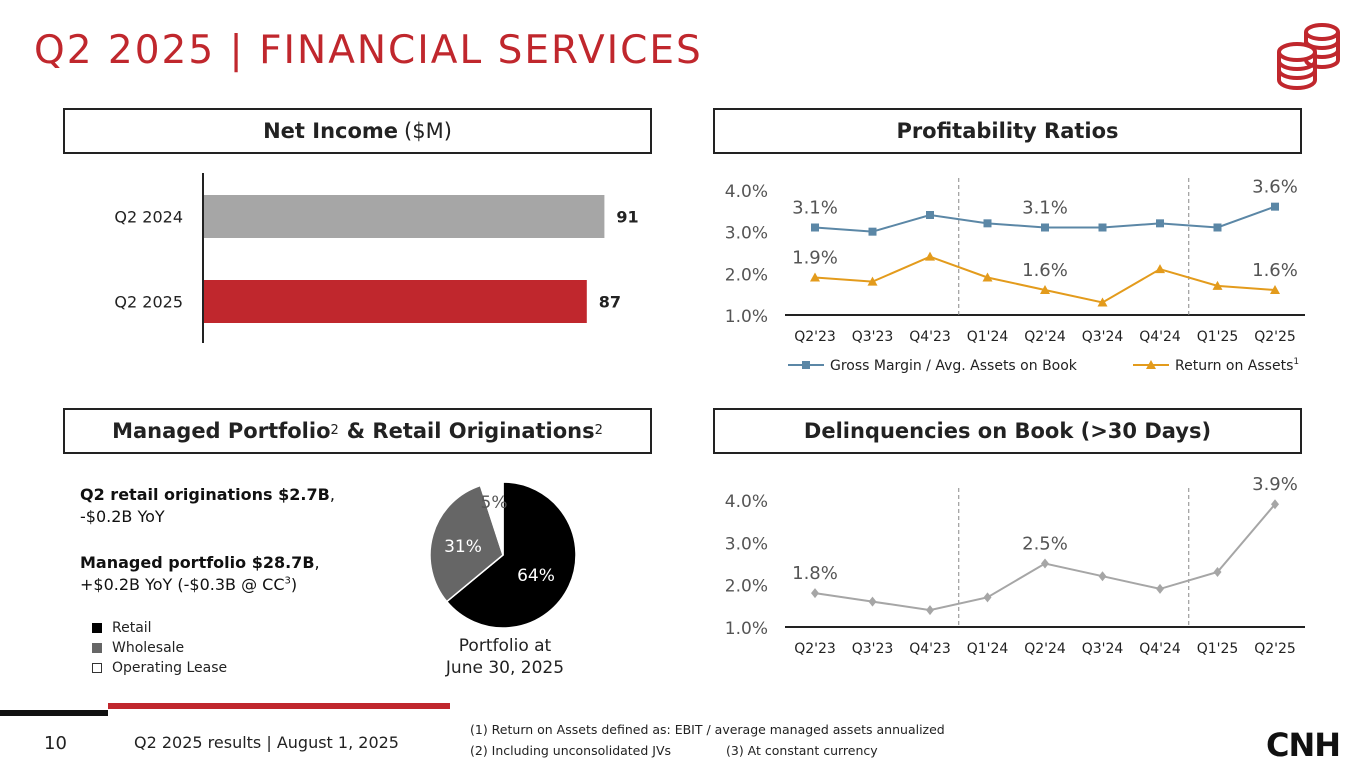 This screenshot has height=768, width=1365. I want to click on originations-bold: Q2 retail originations $2.7B, so click(205, 494).